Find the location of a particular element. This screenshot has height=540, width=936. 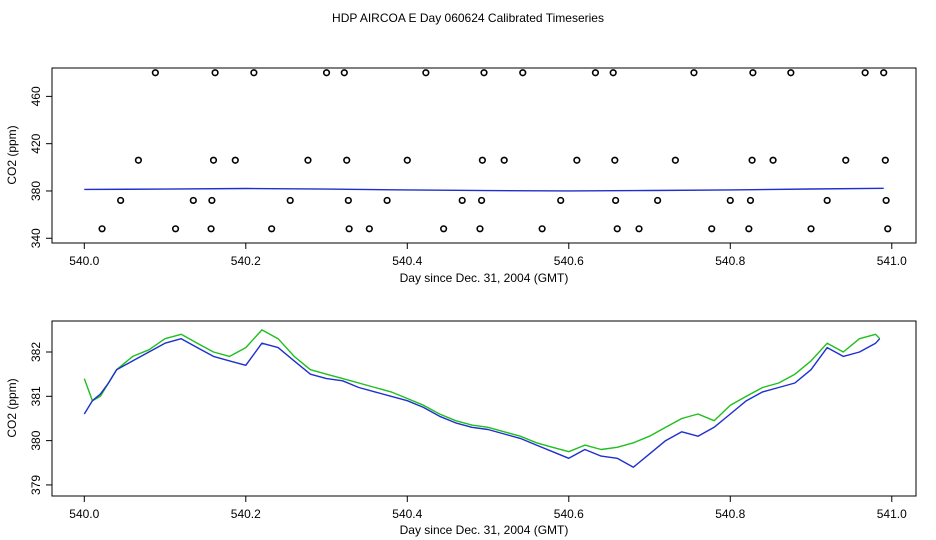

y-axis-label-top: CO2 (ppm) is located at coordinates (12, 154).